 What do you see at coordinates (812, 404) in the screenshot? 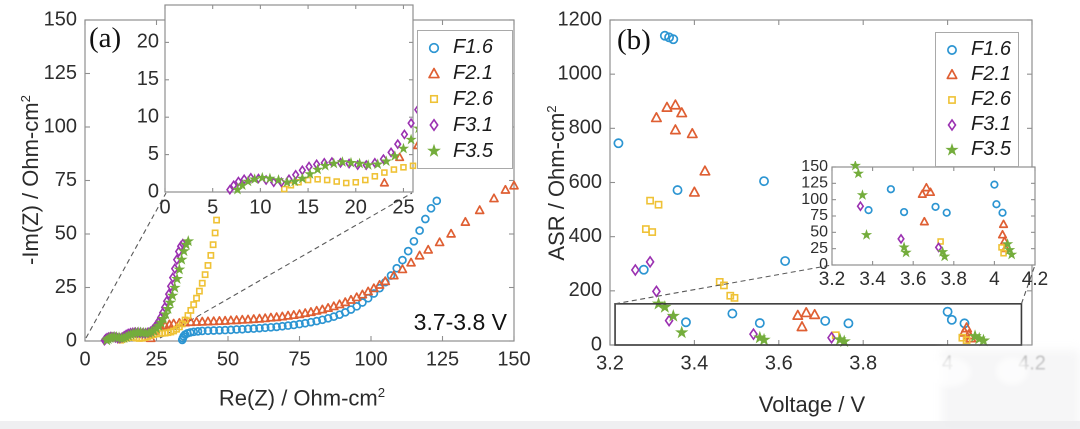
I see `panel-b-x-axis-title: Voltage / V` at bounding box center [812, 404].